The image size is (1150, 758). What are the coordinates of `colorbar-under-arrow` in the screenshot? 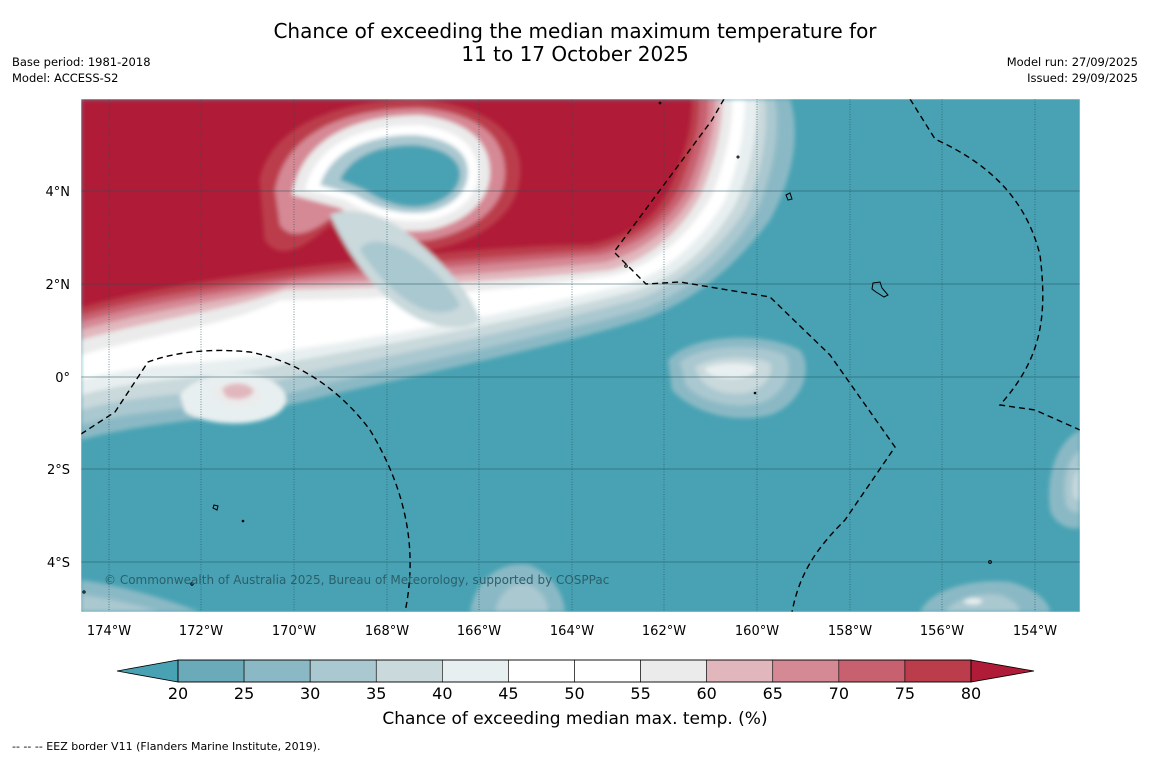 It's located at (147, 671).